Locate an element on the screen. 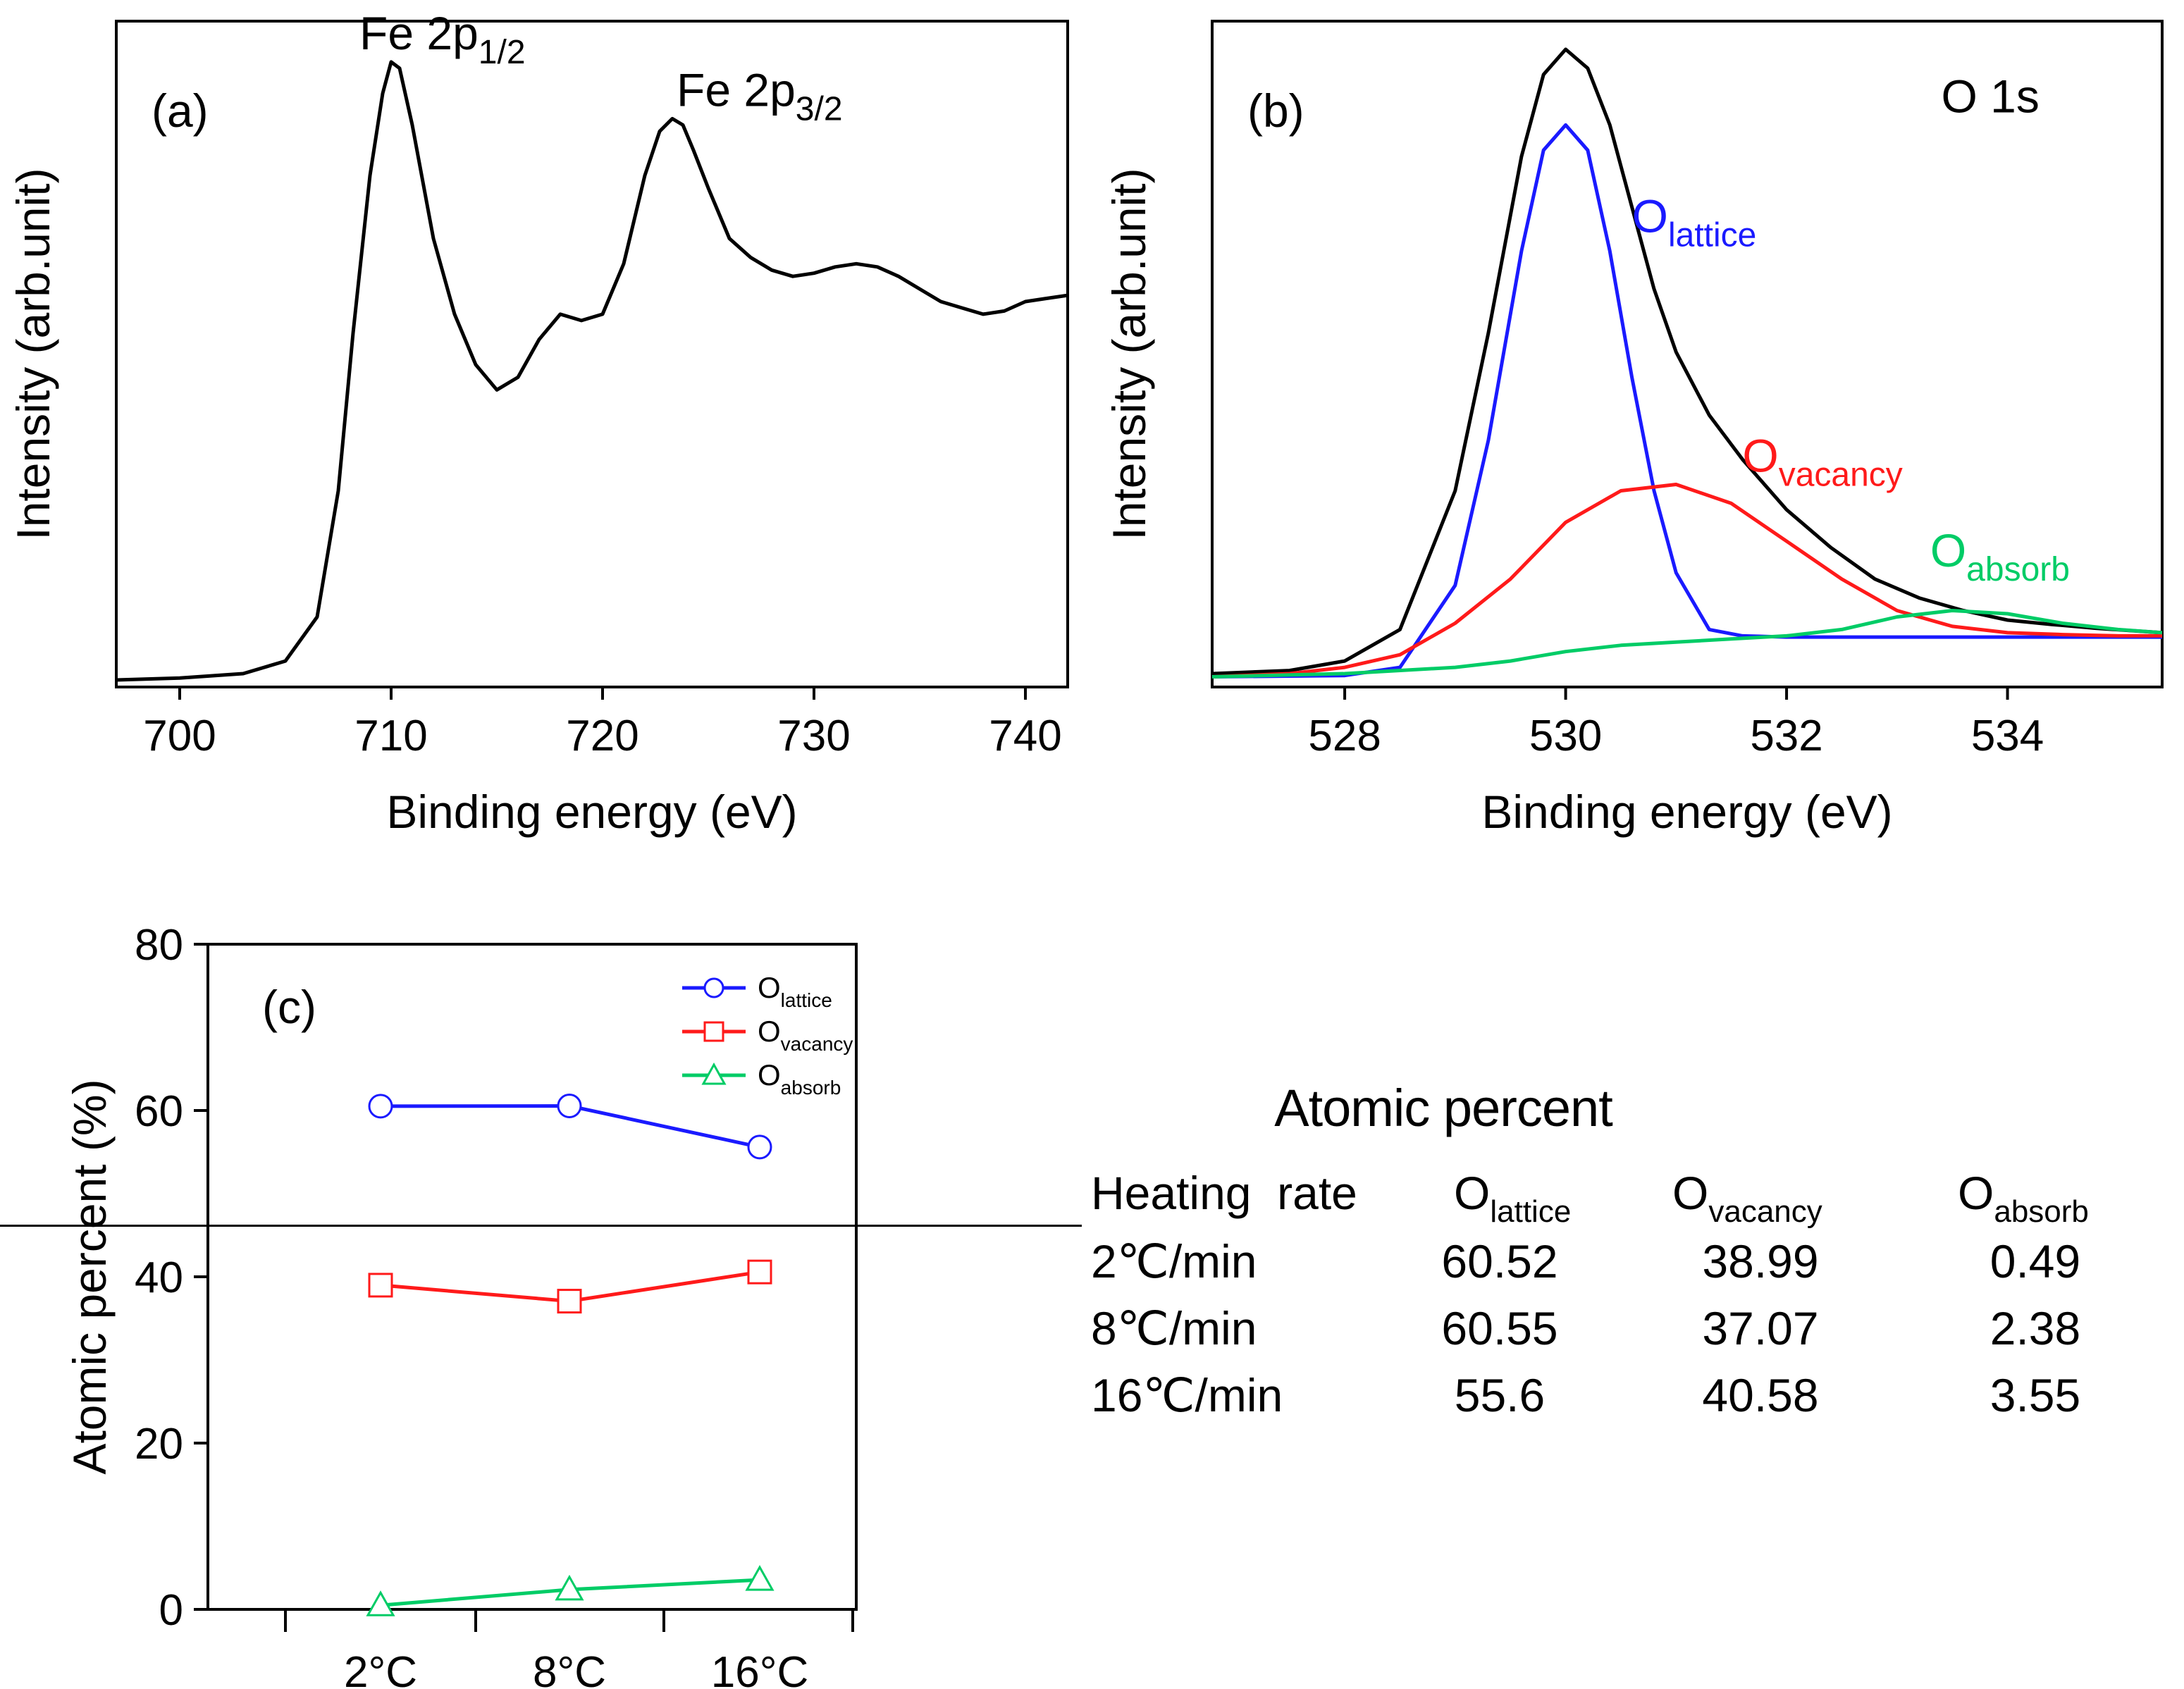 This screenshot has width=2184, height=1689. row-vacancy: 38.99 is located at coordinates (1761, 1261).